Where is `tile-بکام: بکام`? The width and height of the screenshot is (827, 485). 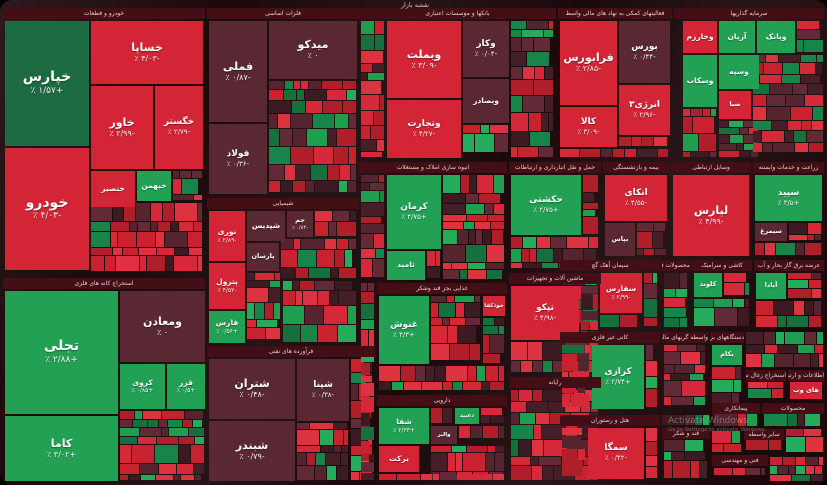
tile-بکام: بکام is located at coordinates (727, 355).